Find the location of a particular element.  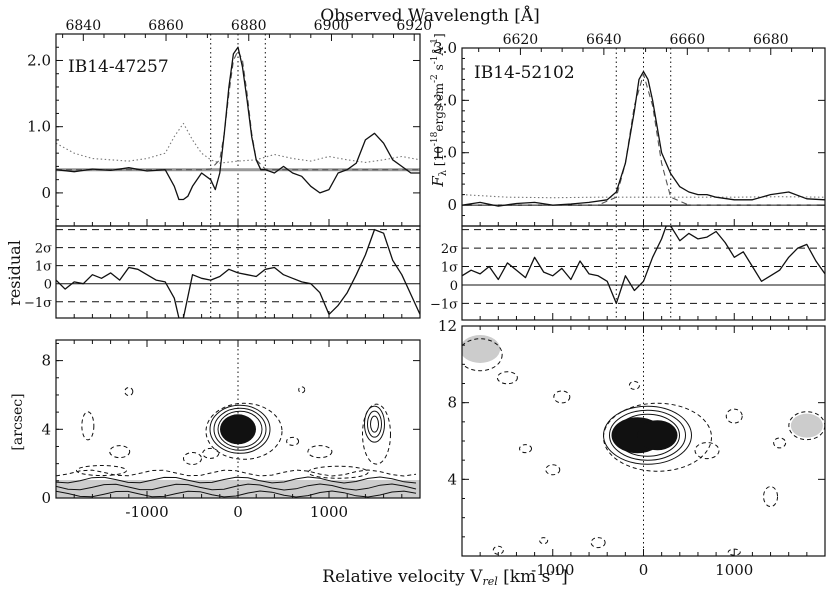

y-tick-label: 12 is located at coordinates (447, 326).